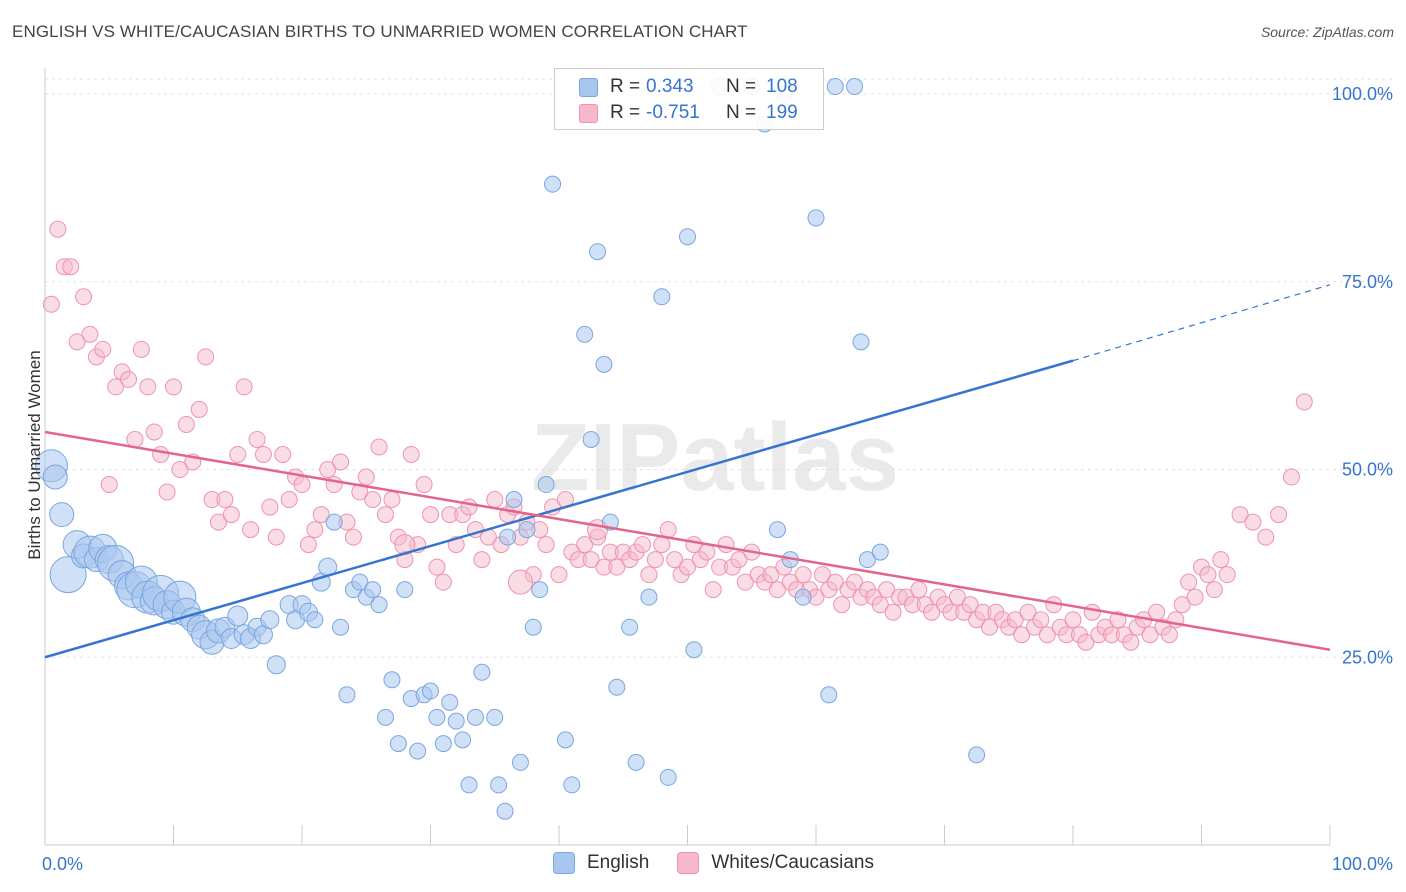 The width and height of the screenshot is (1406, 892). What do you see at coordinates (782, 112) in the screenshot?
I see `legend-n-value: 199` at bounding box center [782, 112].